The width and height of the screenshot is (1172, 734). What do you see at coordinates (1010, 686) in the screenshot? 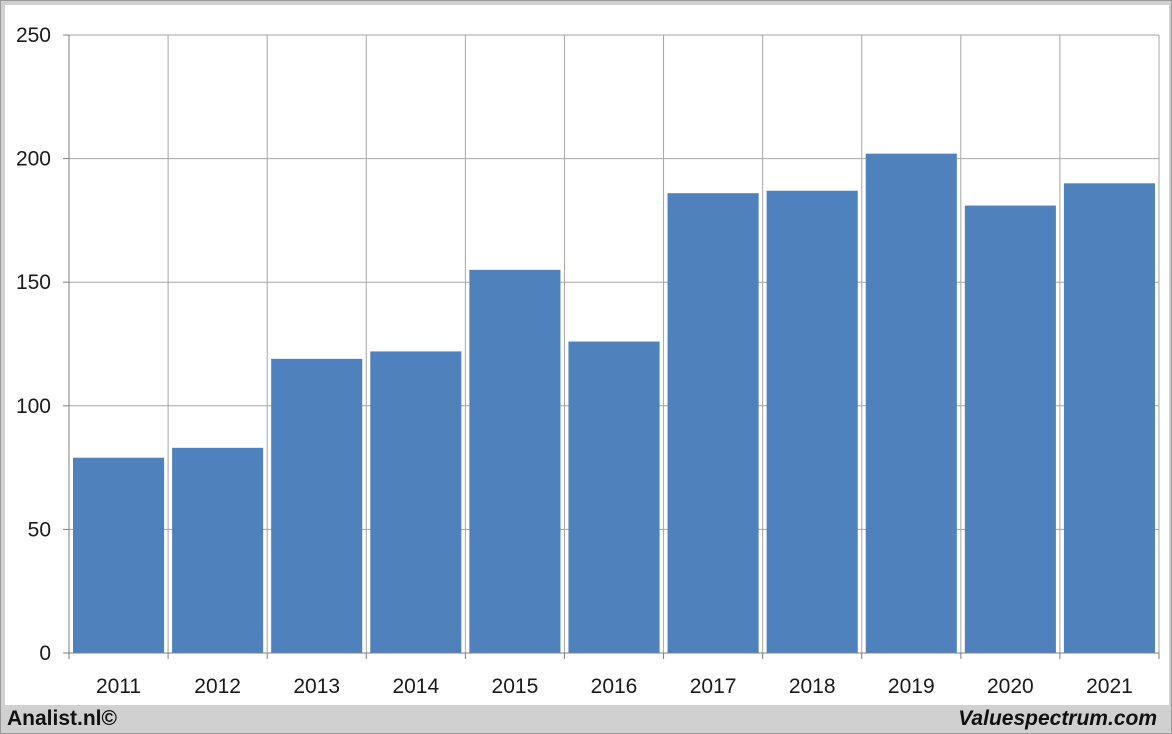
I see `x-tick-label: 2020` at bounding box center [1010, 686].